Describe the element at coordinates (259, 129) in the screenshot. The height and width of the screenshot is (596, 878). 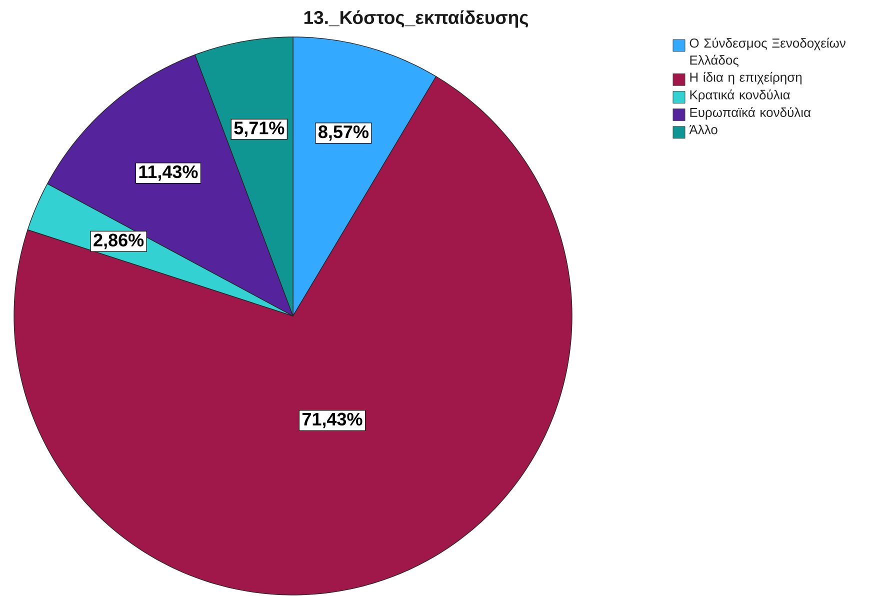
I see `data-label: 5,71%` at that location.